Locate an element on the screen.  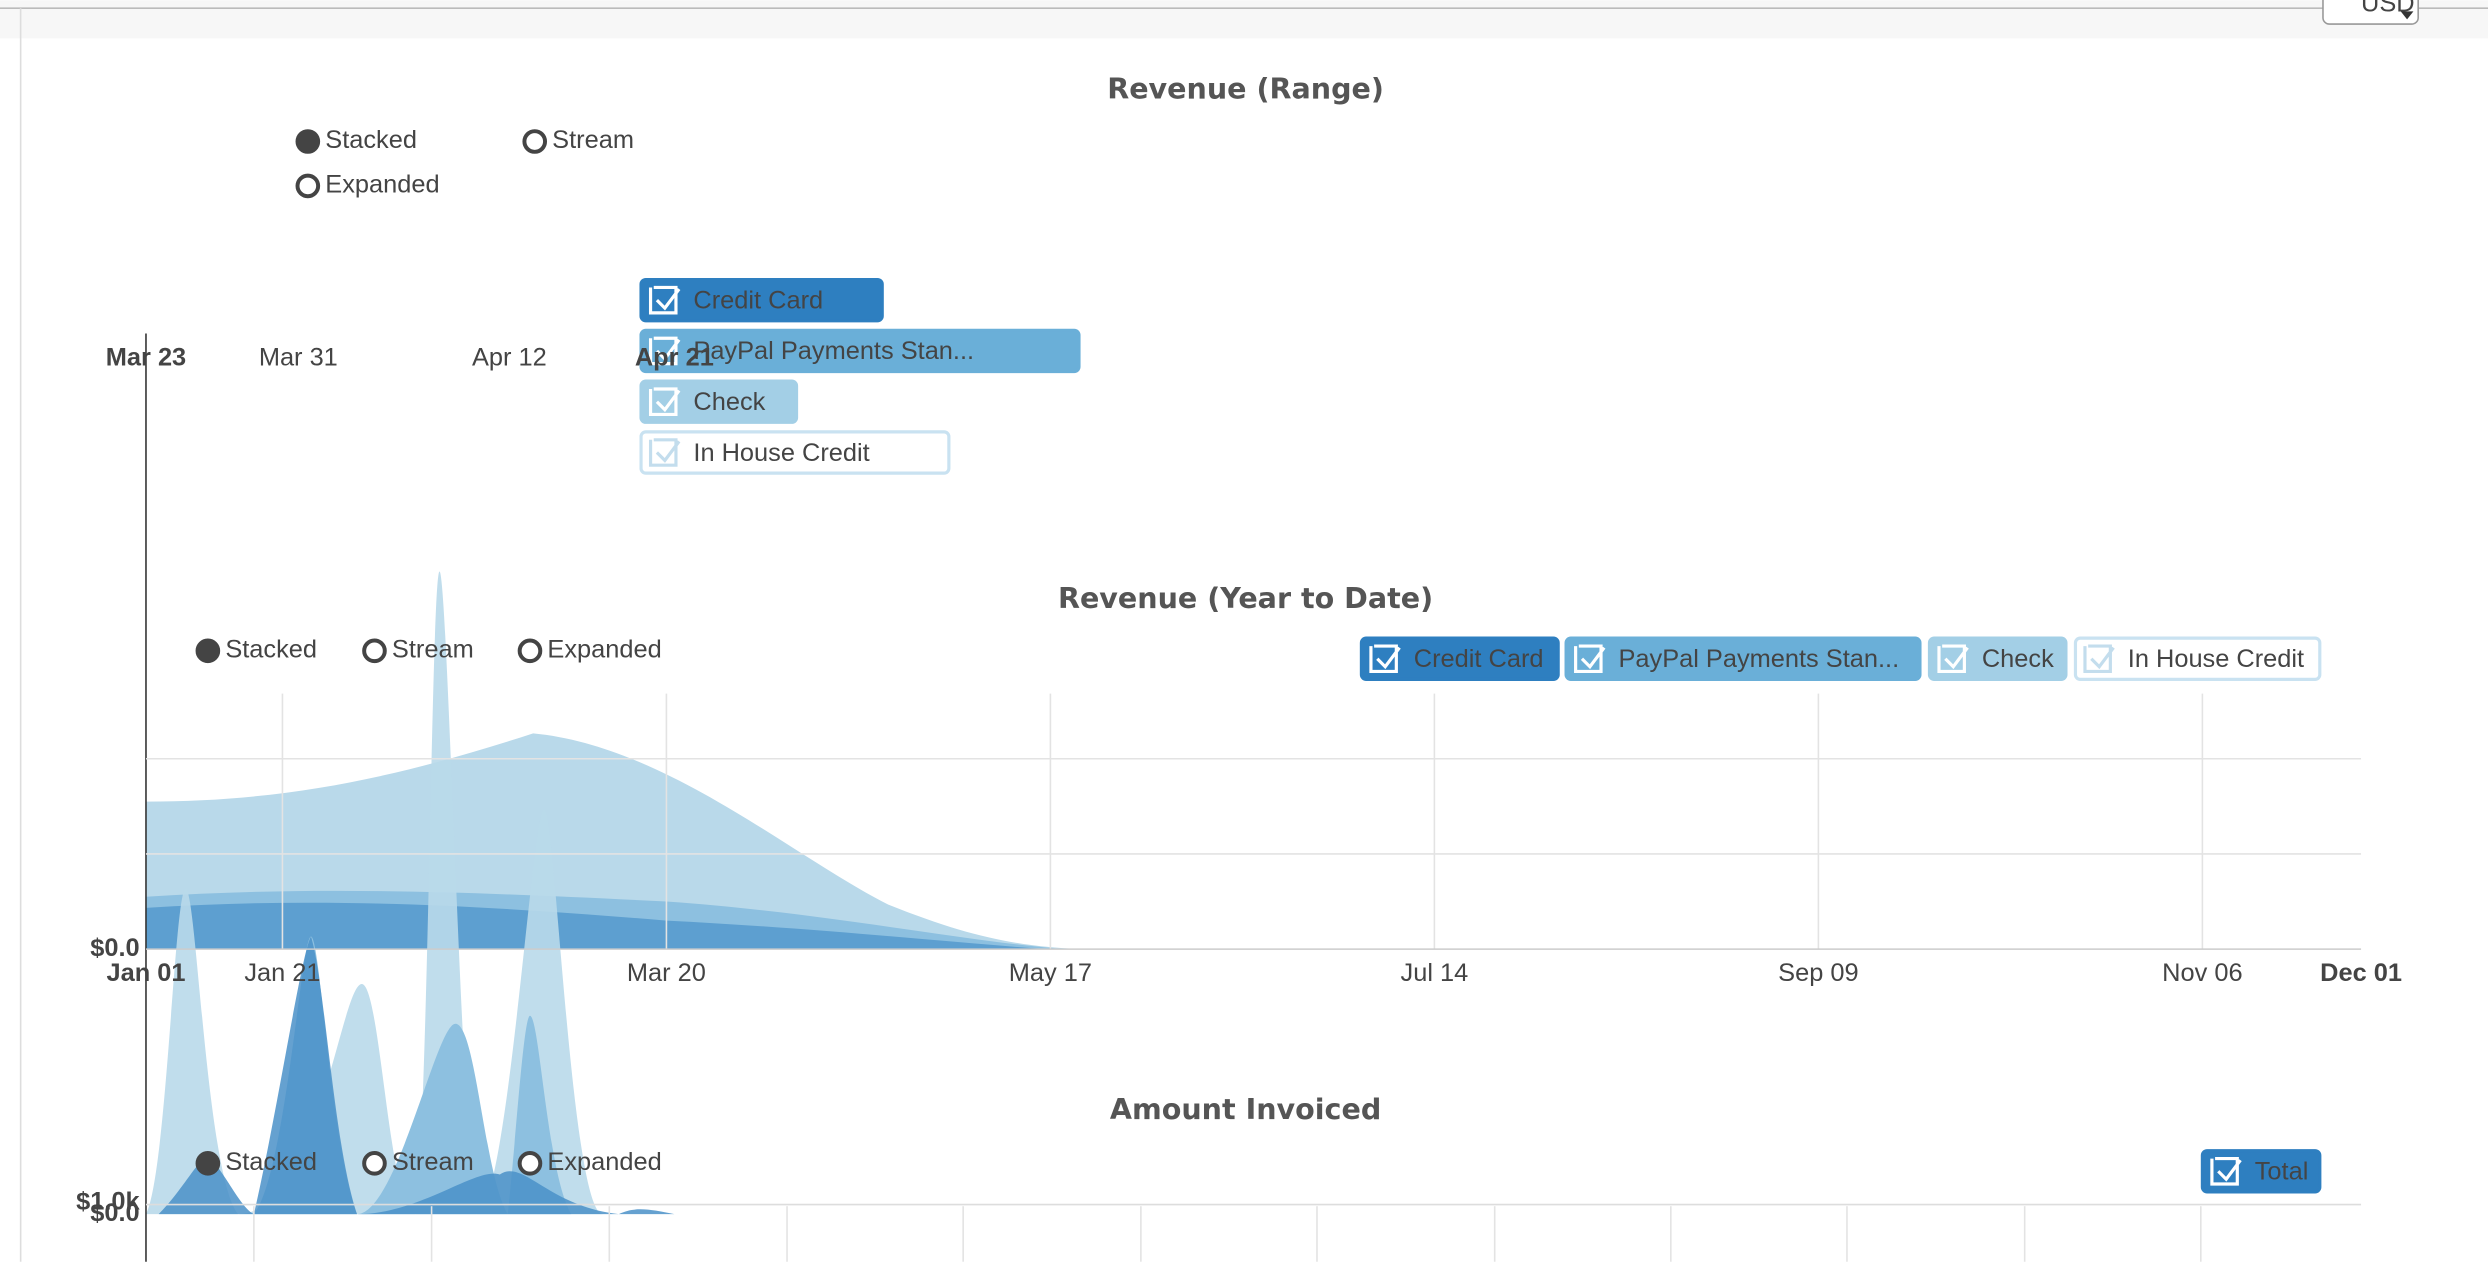
legend-label: Total is located at coordinates (2282, 1172).